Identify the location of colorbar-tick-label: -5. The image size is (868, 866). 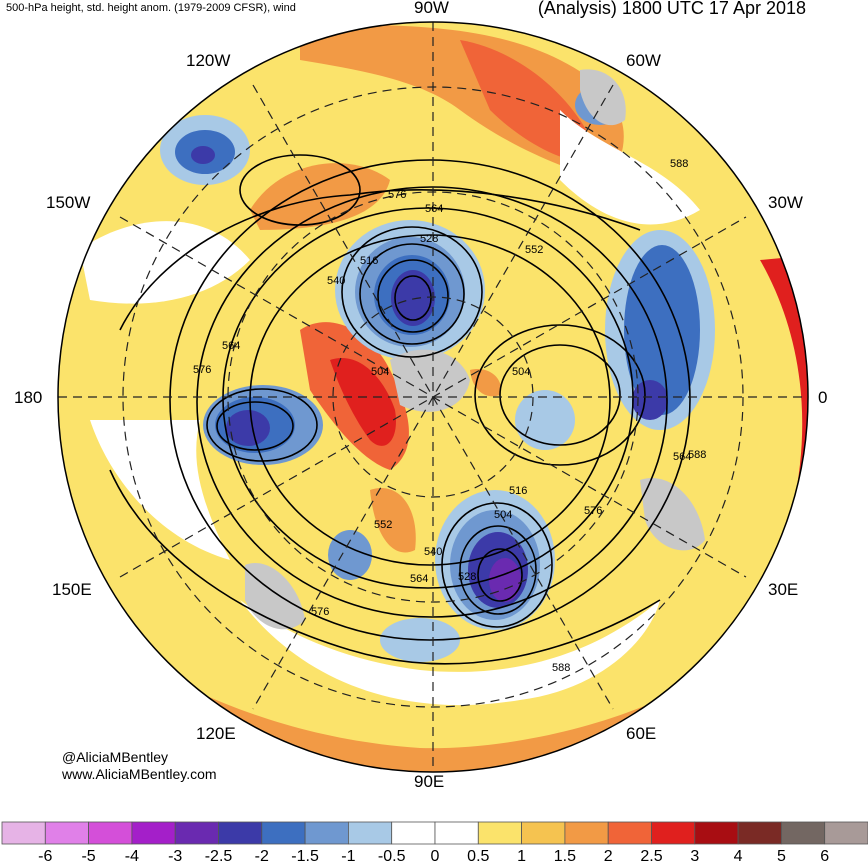
(88, 856).